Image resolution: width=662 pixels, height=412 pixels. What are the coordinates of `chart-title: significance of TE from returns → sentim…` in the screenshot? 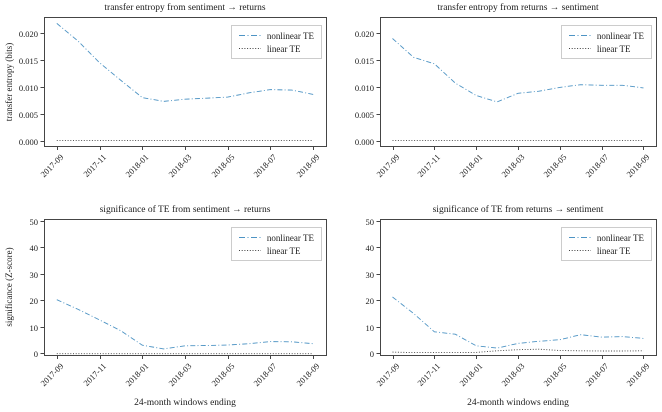 It's located at (518, 210).